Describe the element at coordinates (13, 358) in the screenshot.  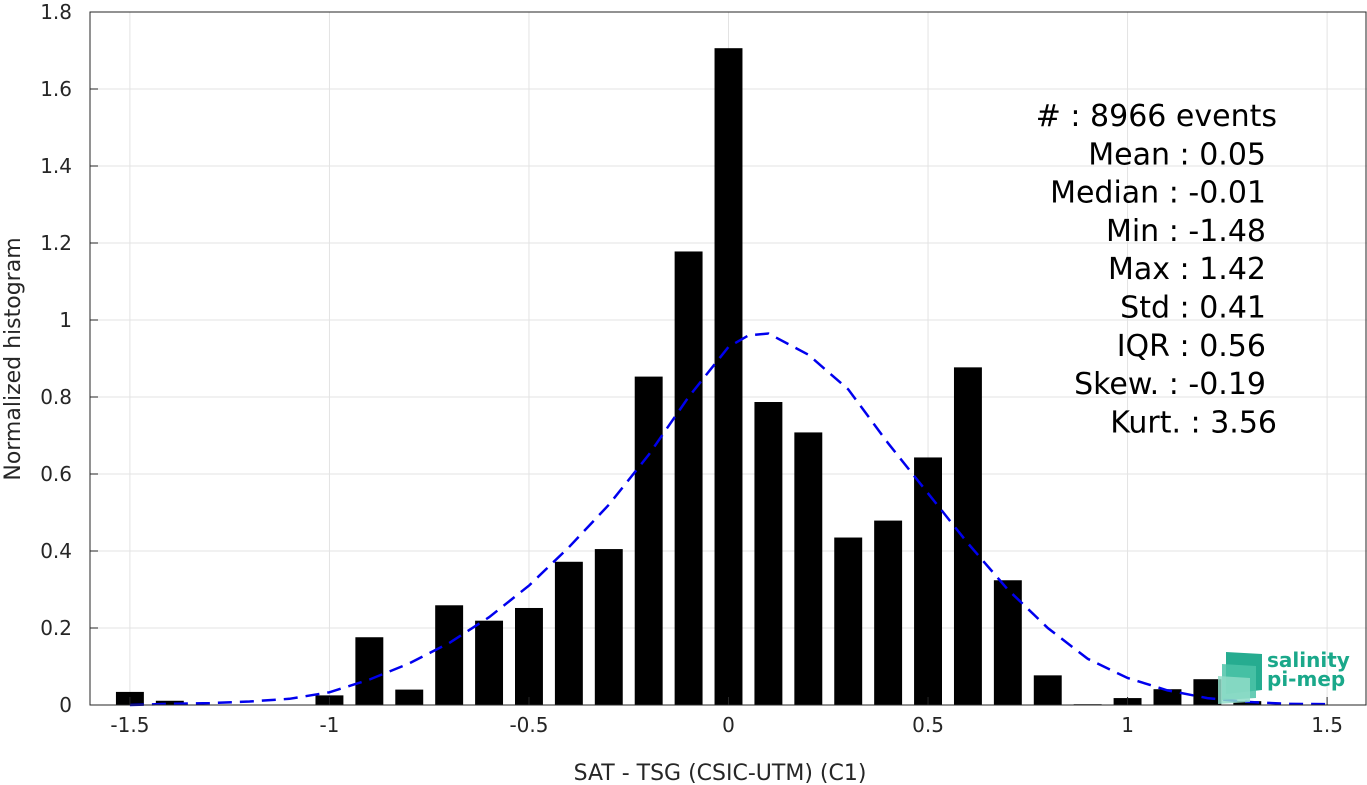
I see `y-axis-label: Normalized histogram` at that location.